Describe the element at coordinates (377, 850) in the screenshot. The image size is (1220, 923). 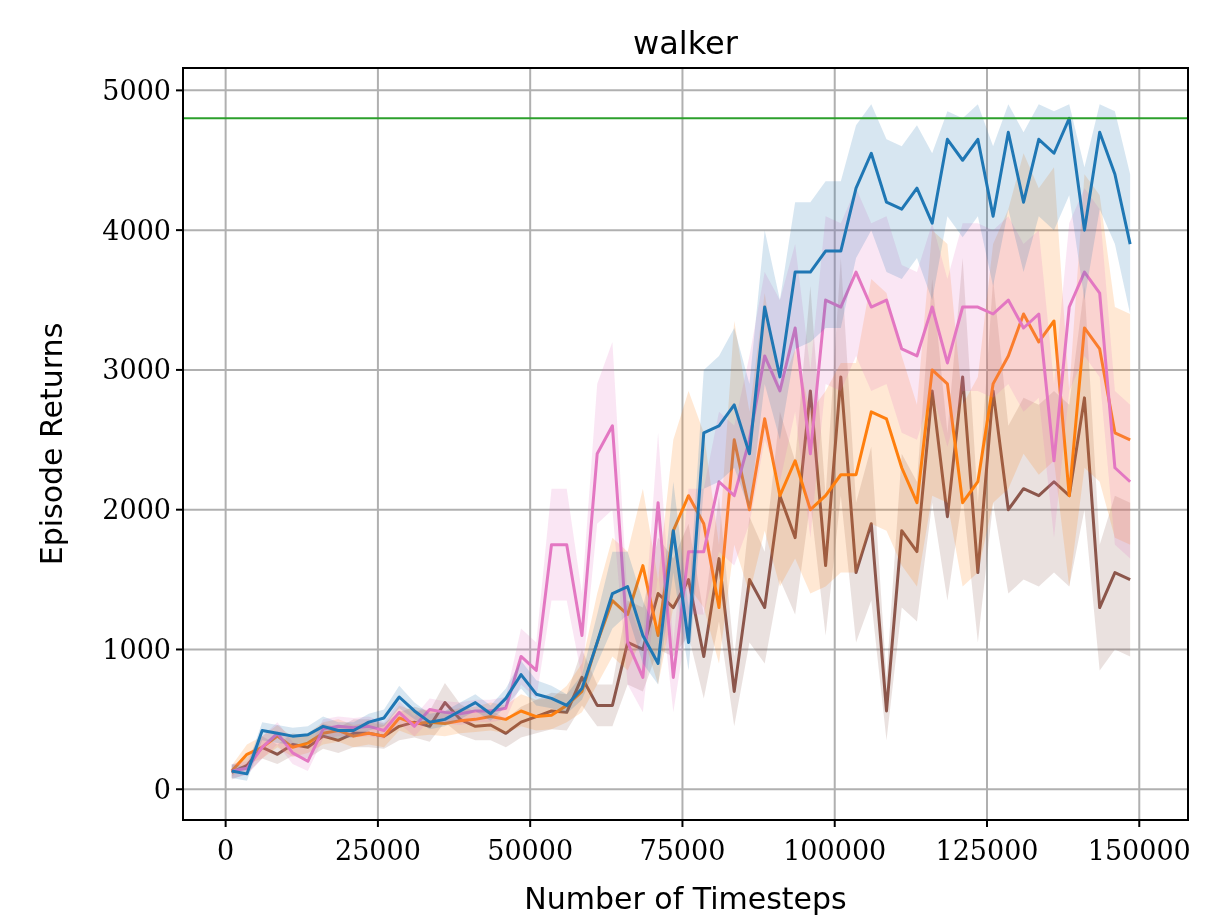
I see `x-tick-label: 25000` at that location.